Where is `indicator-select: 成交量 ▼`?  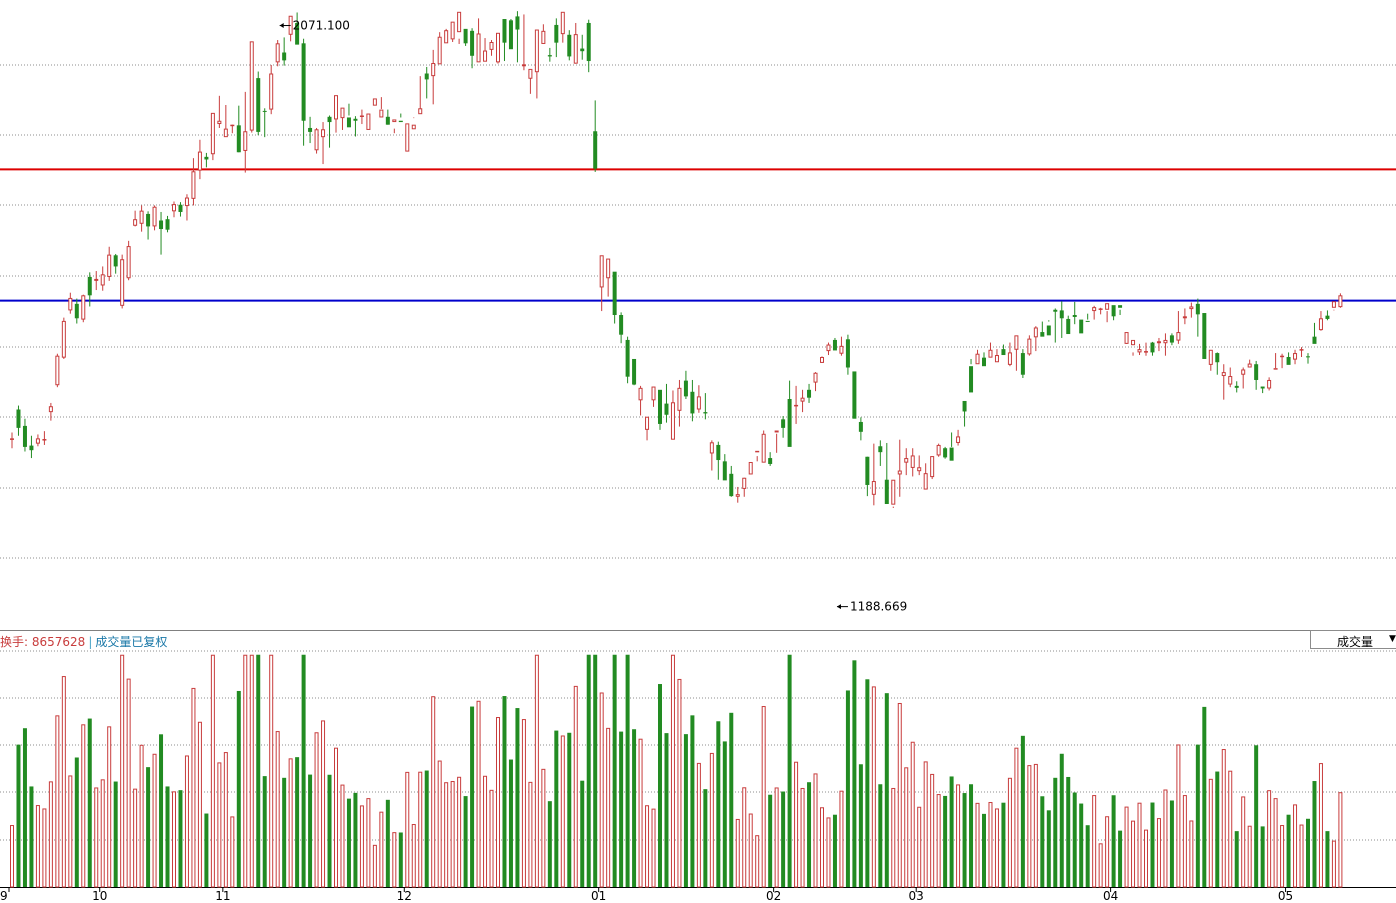
indicator-select: 成交量 ▼ is located at coordinates (1353, 639).